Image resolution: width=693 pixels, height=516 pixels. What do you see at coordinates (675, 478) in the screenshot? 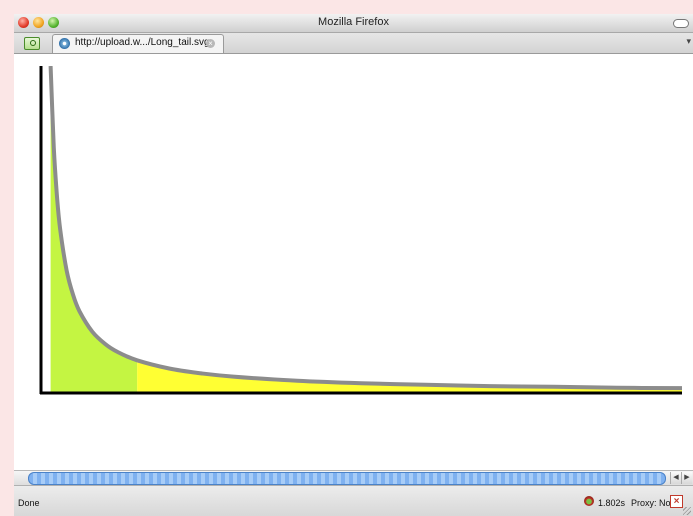
I see `scroll-left-icon: ◀` at bounding box center [675, 478].